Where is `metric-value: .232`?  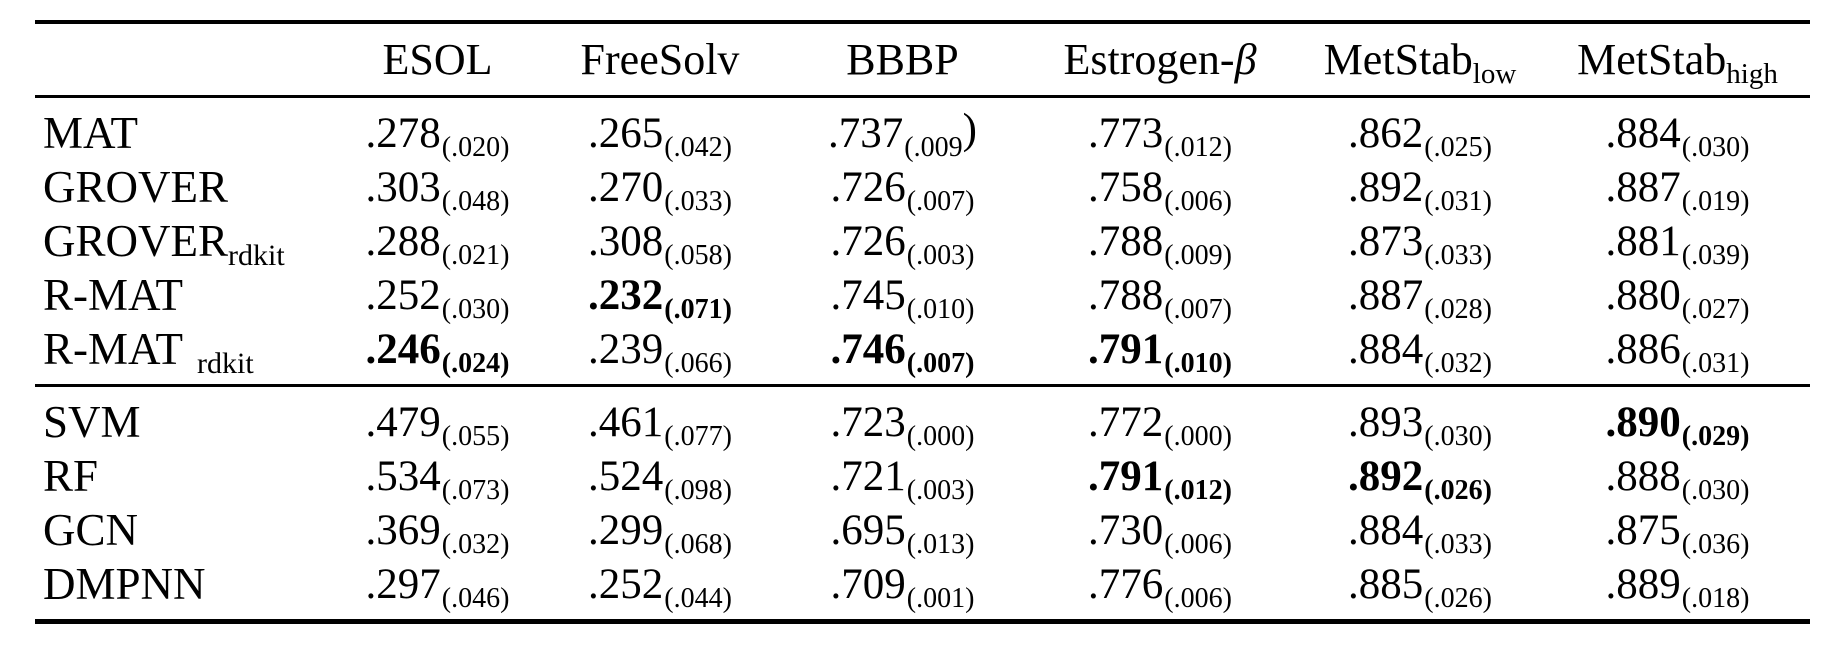
metric-value: .232 is located at coordinates (626, 295).